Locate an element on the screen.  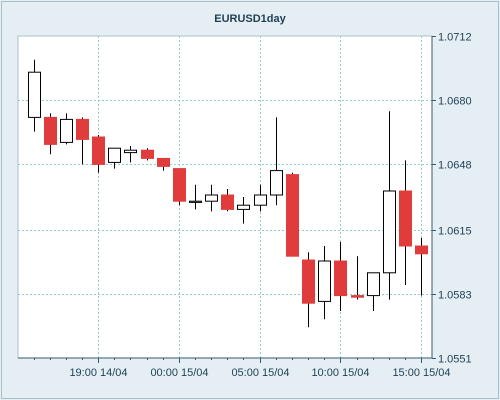
x-tick-label: 10:00 15/04 is located at coordinates (340, 373).